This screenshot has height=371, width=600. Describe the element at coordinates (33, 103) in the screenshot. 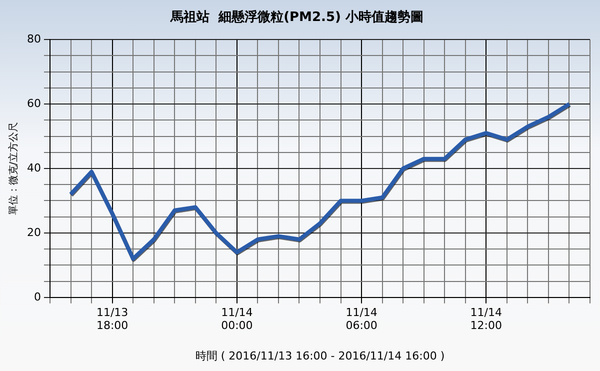

I see `y-tick-label: 60` at that location.